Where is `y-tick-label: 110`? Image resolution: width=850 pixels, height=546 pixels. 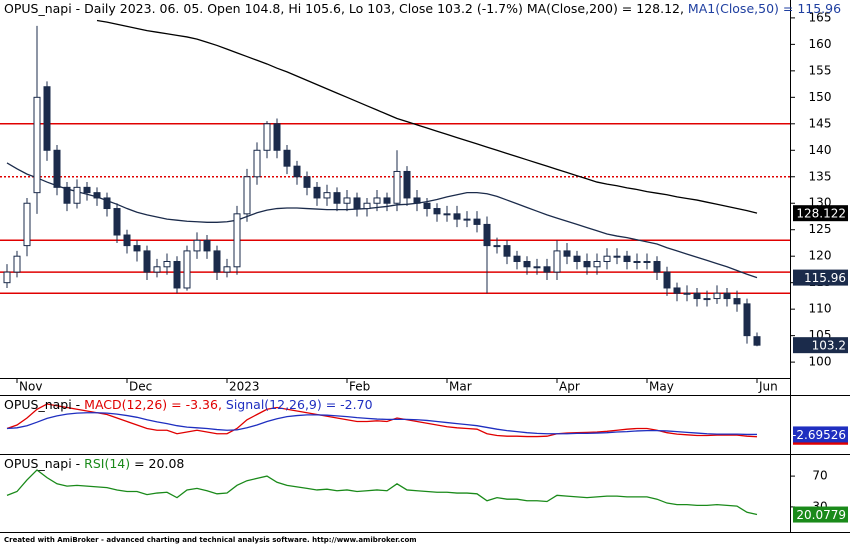
y-tick-label: 110 is located at coordinates (820, 309).